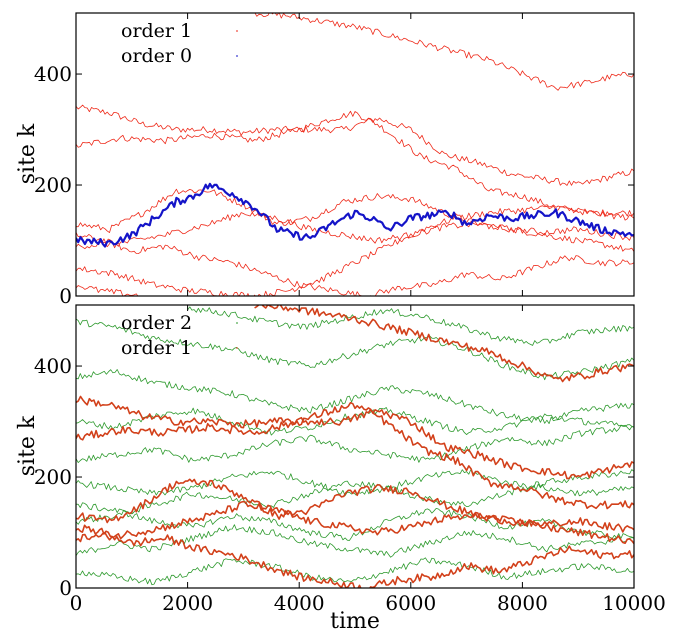 The image size is (681, 634). I want to click on bottom-legend-label: order 2, so click(156, 323).